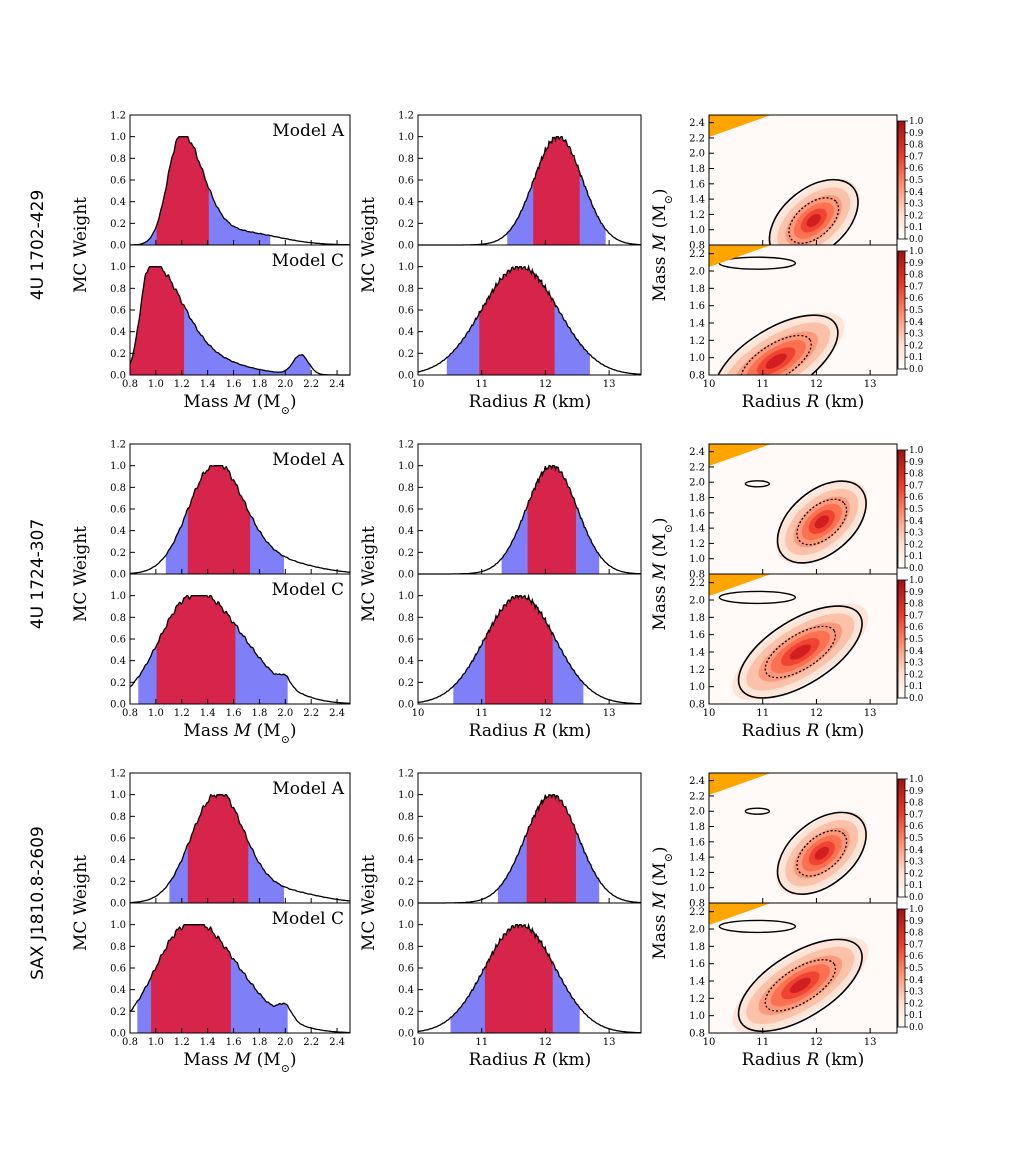 The width and height of the screenshot is (1035, 1155). I want to click on mass-C-xtick-label: 1.6, so click(234, 384).